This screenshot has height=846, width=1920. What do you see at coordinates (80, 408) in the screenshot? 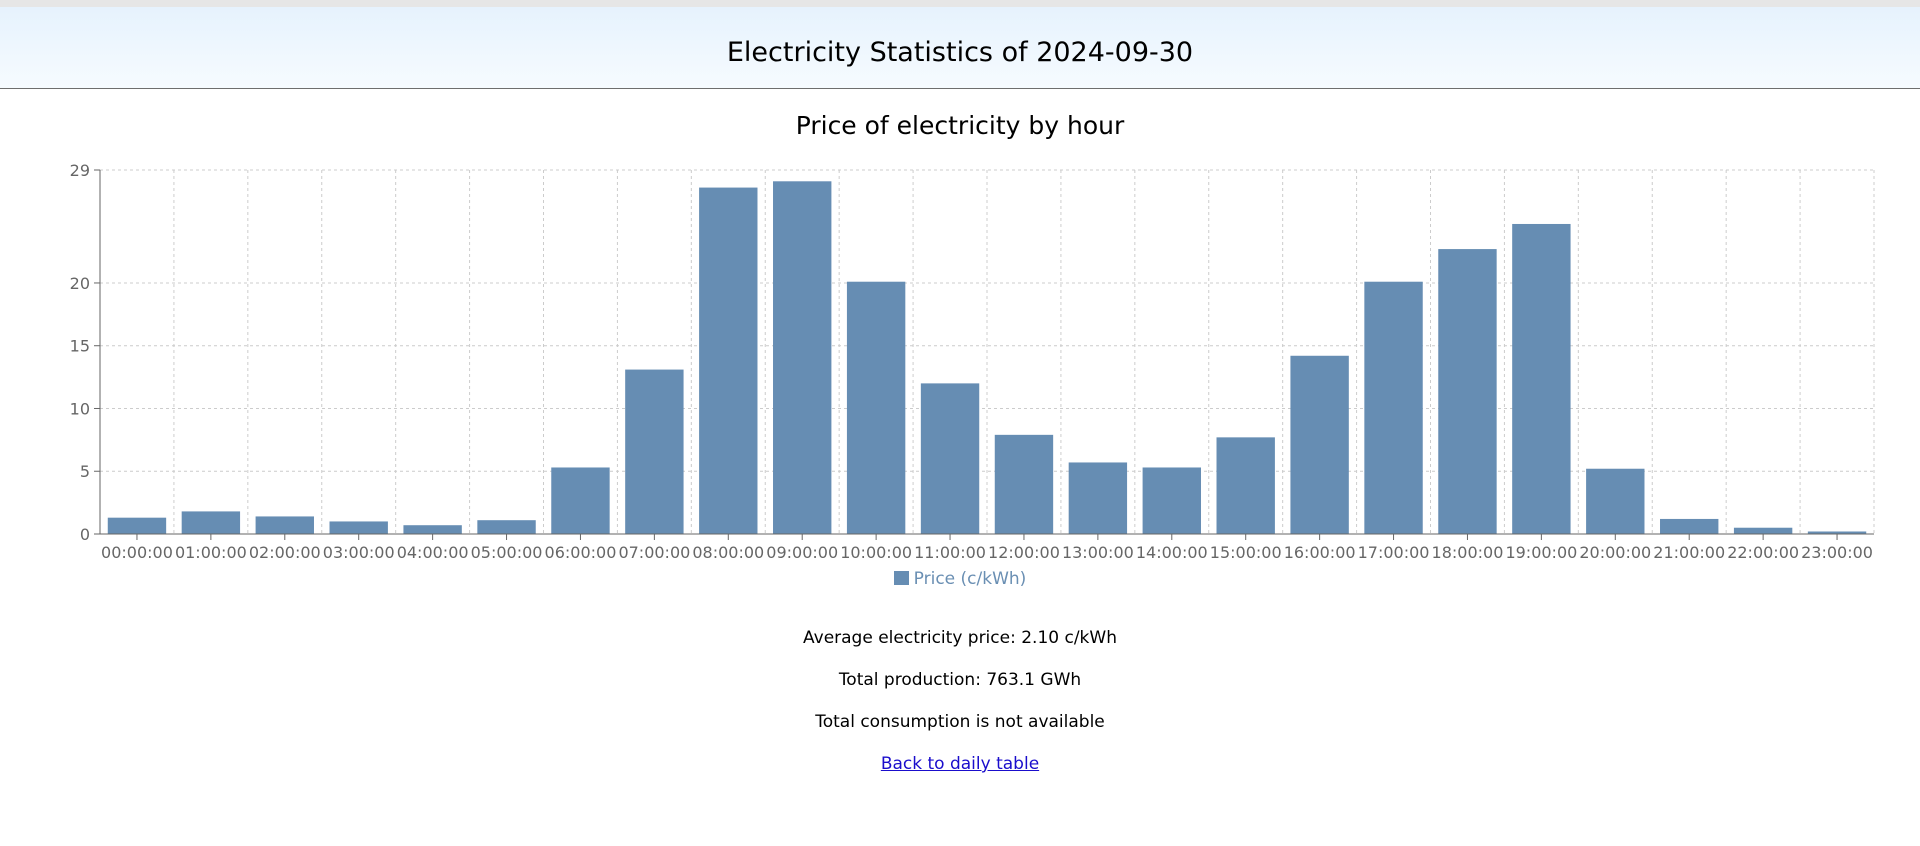
I see `y-tick-label: 10` at bounding box center [80, 408].